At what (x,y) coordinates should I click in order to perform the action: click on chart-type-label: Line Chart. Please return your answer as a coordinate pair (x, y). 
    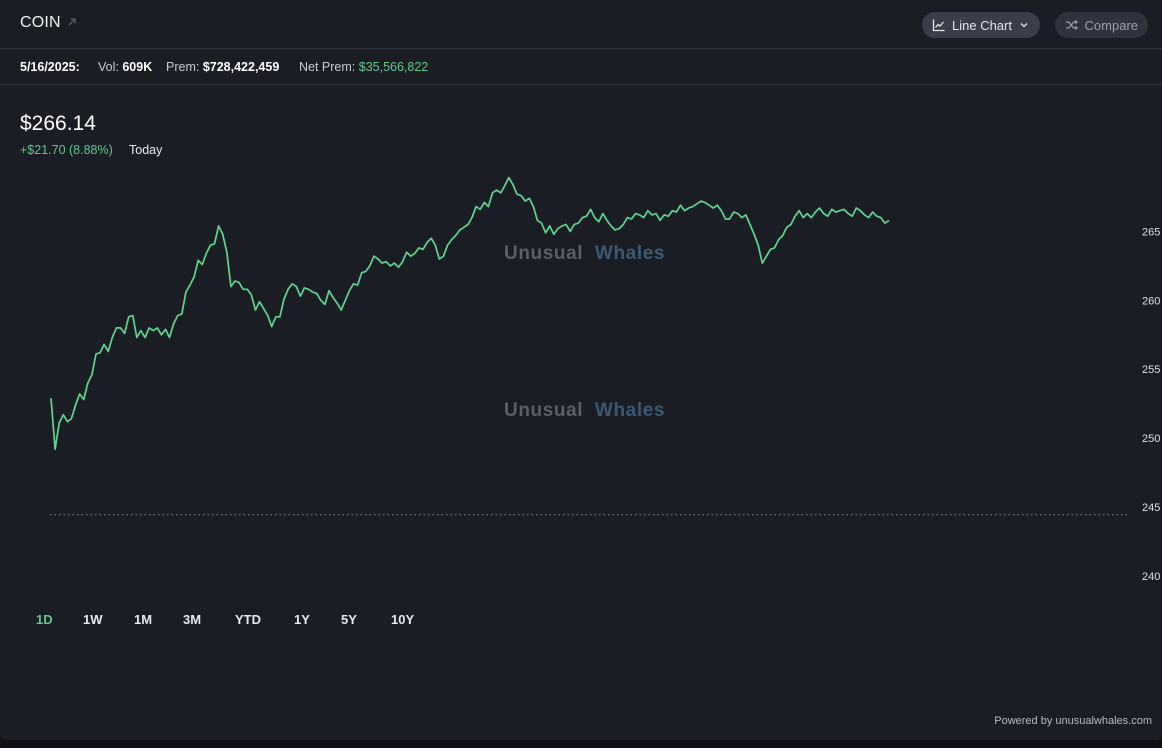
    Looking at the image, I should click on (982, 25).